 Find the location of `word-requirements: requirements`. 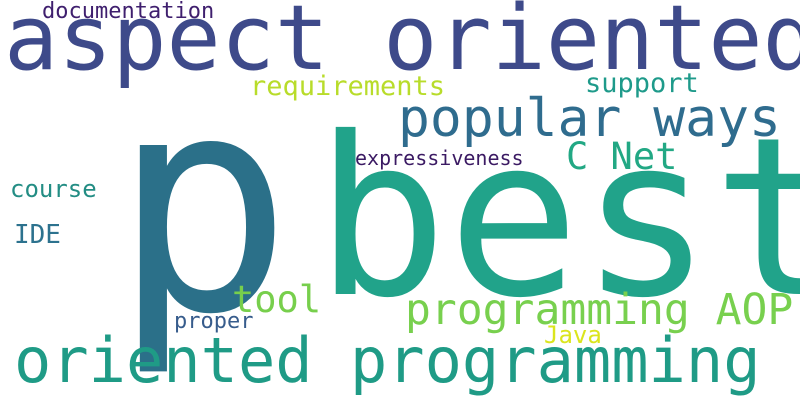

word-requirements: requirements is located at coordinates (348, 86).